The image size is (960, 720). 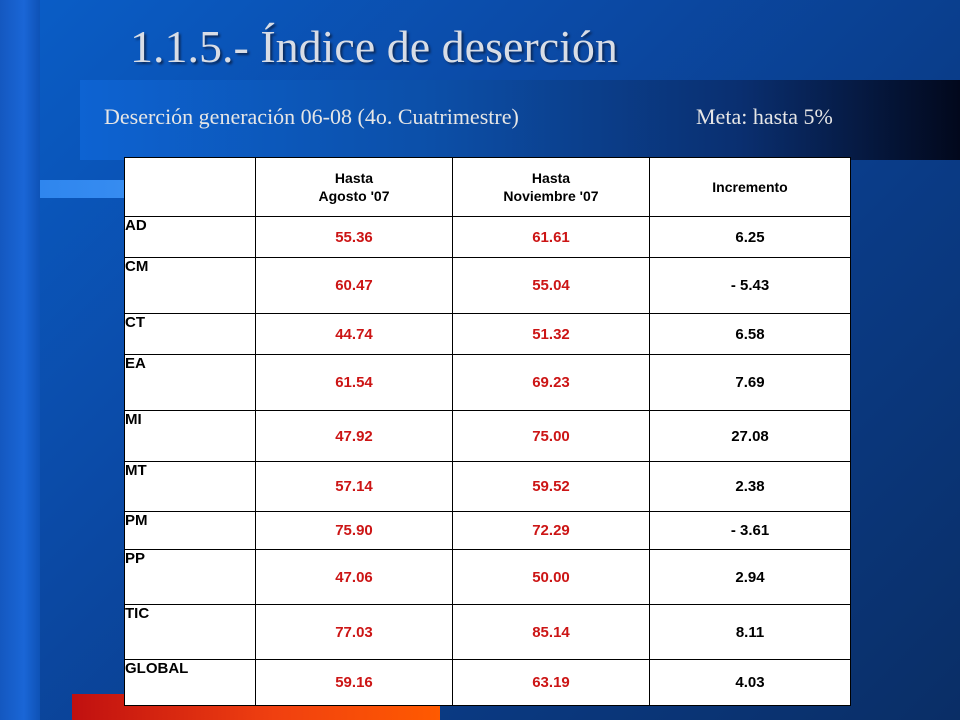 I want to click on cell-incremento: 6.58, so click(x=750, y=334).